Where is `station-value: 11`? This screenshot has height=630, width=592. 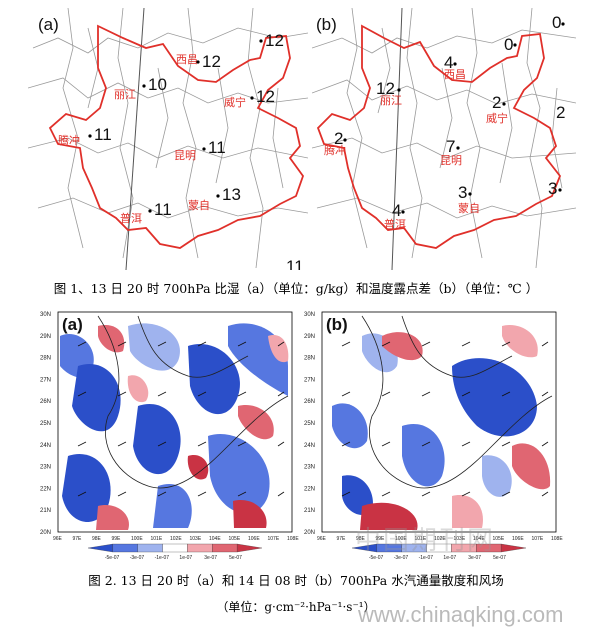
station-value: 11 is located at coordinates (163, 209).